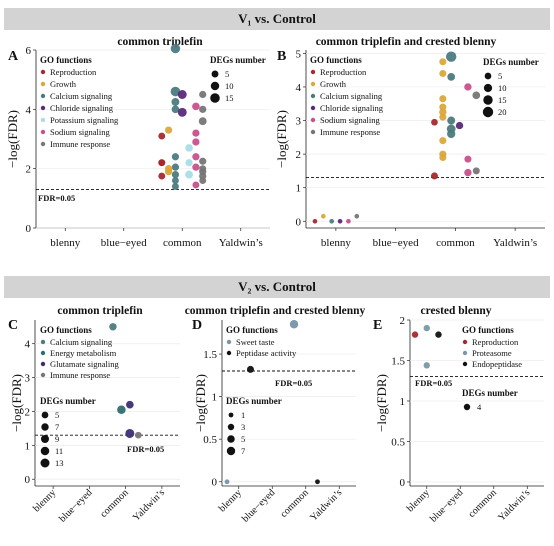 The height and width of the screenshot is (546, 554). I want to click on legend-go-item: Sweet taste, so click(255, 342).